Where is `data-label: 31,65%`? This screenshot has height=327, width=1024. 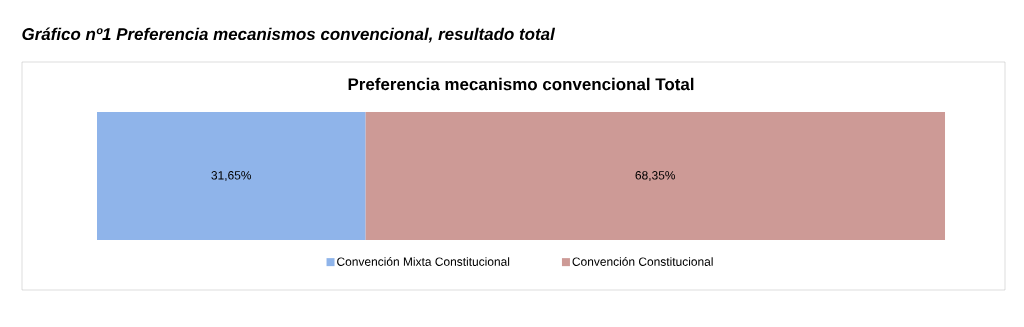 data-label: 31,65% is located at coordinates (231, 176).